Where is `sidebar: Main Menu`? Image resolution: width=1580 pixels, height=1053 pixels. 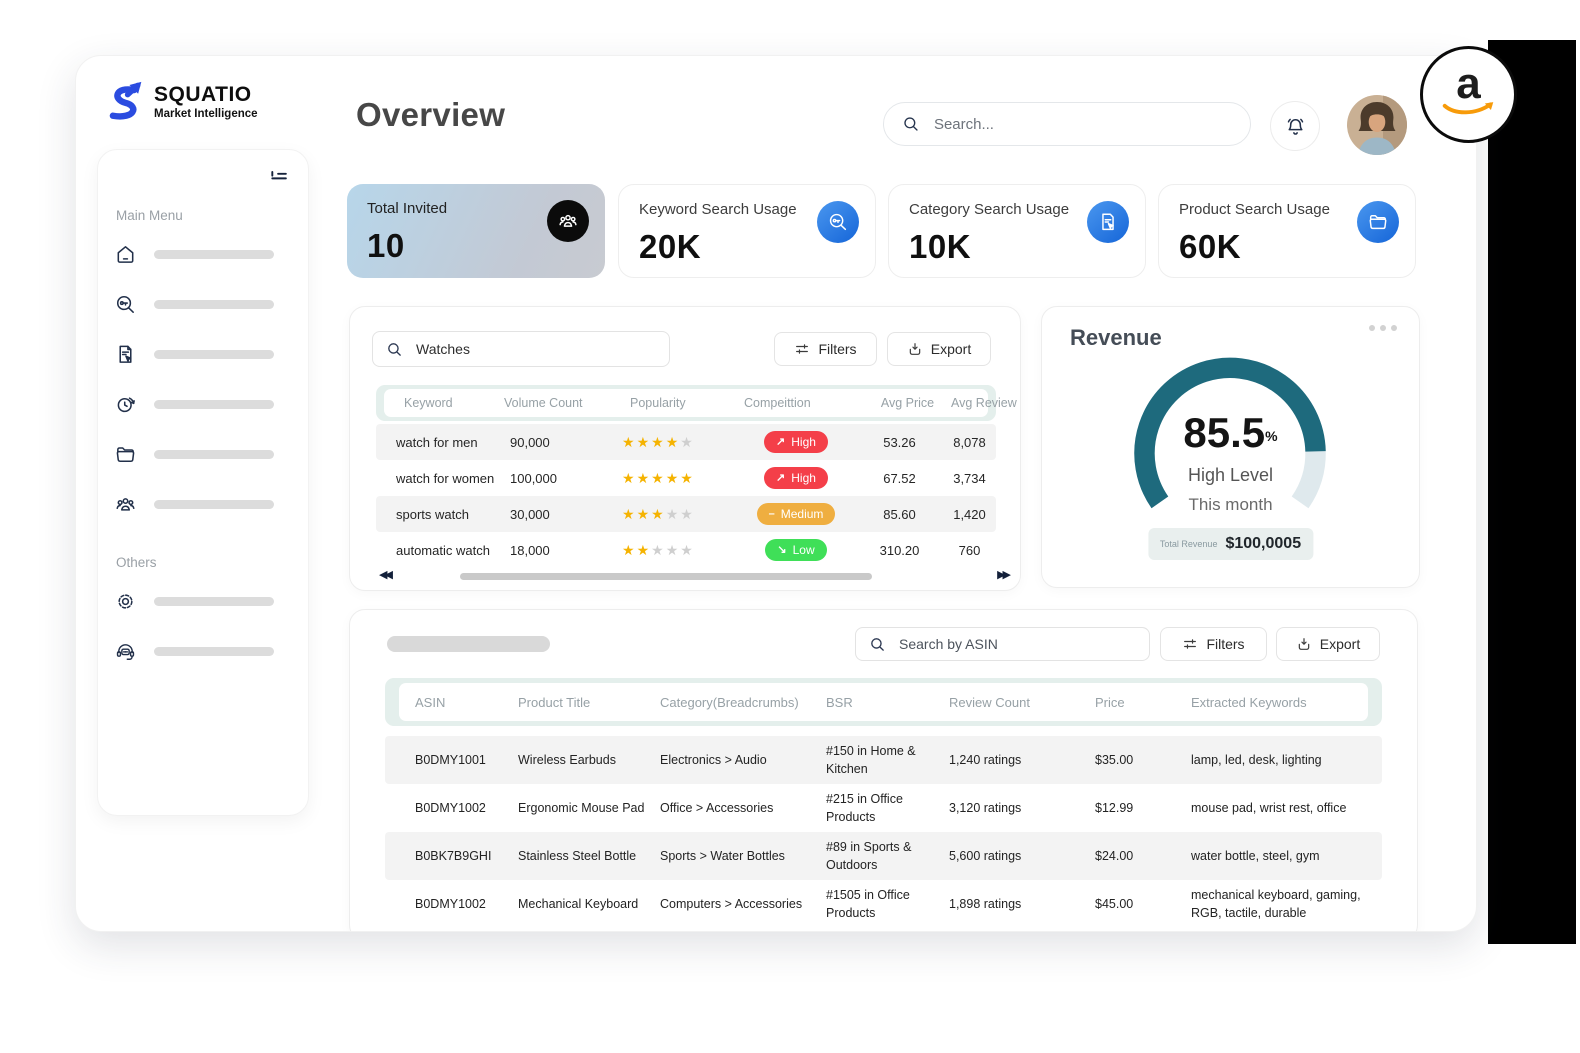
sidebar: Main Menu is located at coordinates (203, 482).